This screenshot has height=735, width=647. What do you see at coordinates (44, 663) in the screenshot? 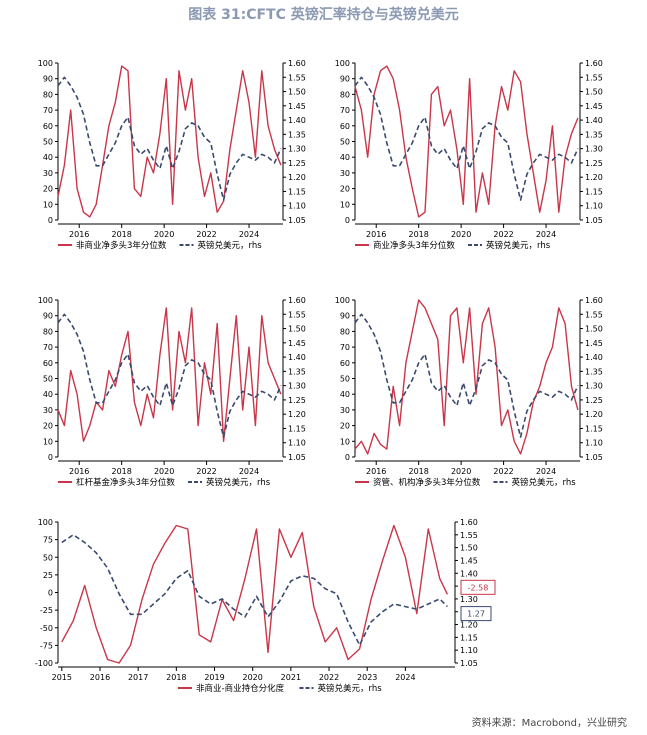
I see `left-tick-label: -100` at bounding box center [44, 663].